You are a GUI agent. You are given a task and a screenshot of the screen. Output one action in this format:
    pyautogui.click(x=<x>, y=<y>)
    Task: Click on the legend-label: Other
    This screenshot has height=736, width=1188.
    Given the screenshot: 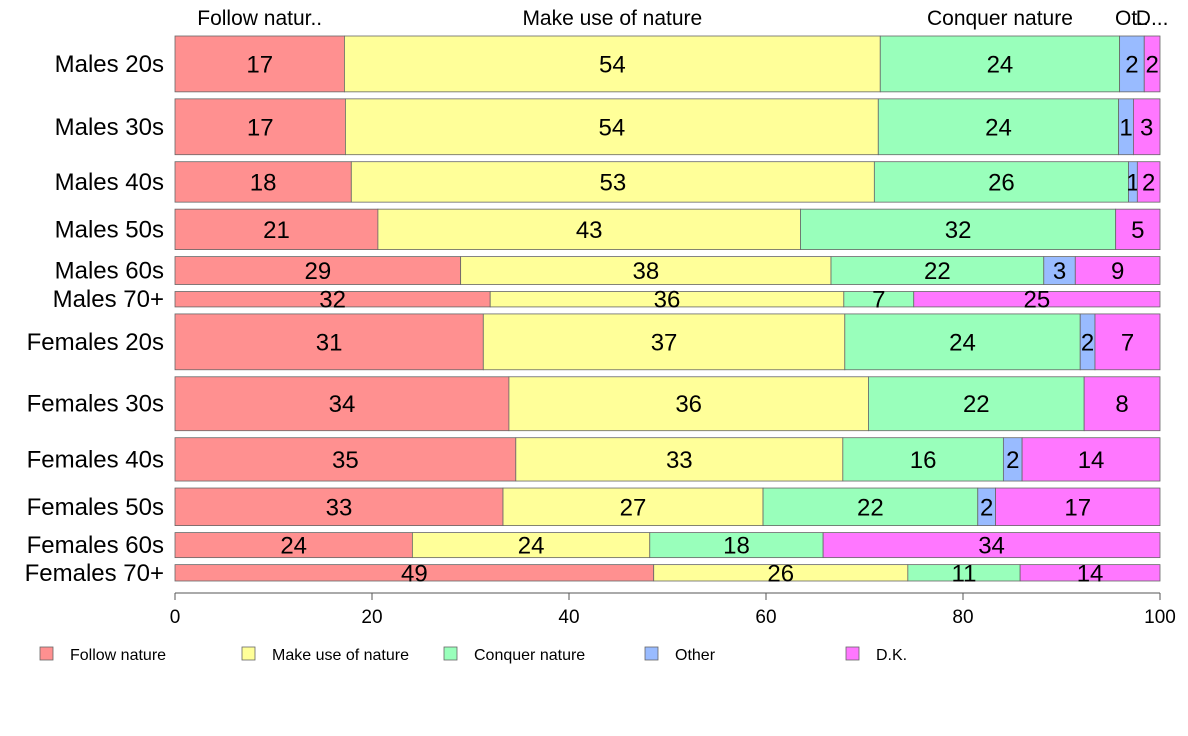 What is the action you would take?
    pyautogui.click(x=695, y=655)
    